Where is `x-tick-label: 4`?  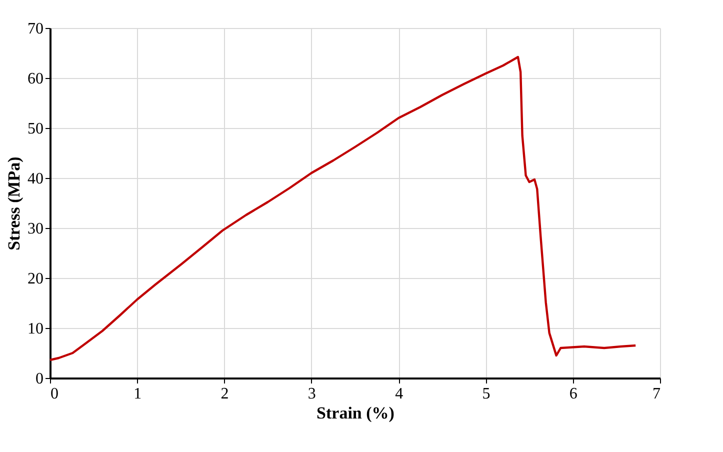
x-tick-label: 4 is located at coordinates (399, 394).